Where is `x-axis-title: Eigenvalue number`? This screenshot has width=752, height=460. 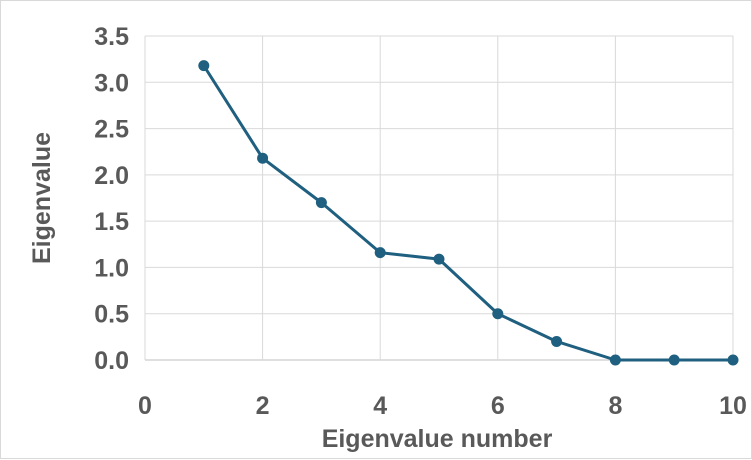
x-axis-title: Eigenvalue number is located at coordinates (437, 439).